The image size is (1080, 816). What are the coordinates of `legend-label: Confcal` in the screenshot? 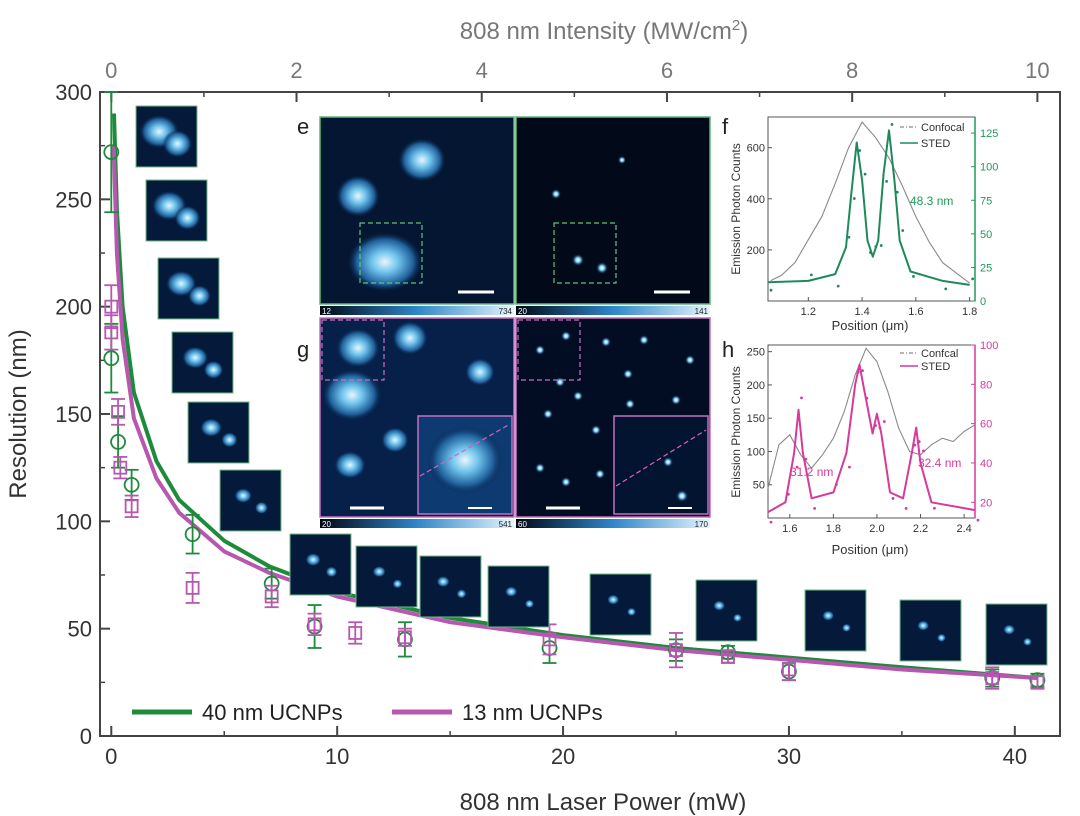 It's located at (939, 354).